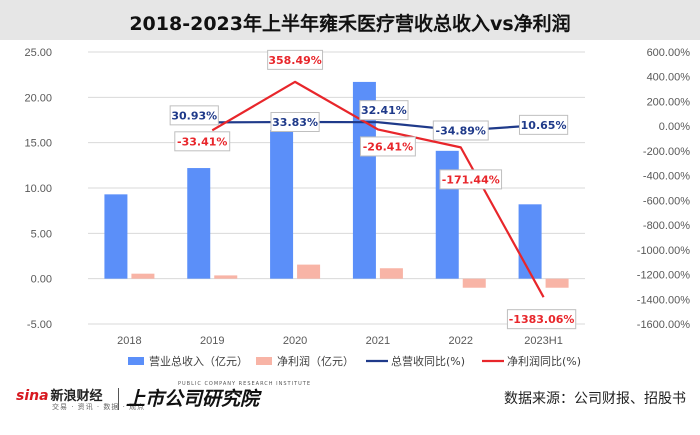 The image size is (700, 435). What do you see at coordinates (428, 361) in the screenshot?
I see `legend-label: 总营收同比(%)` at bounding box center [428, 361].